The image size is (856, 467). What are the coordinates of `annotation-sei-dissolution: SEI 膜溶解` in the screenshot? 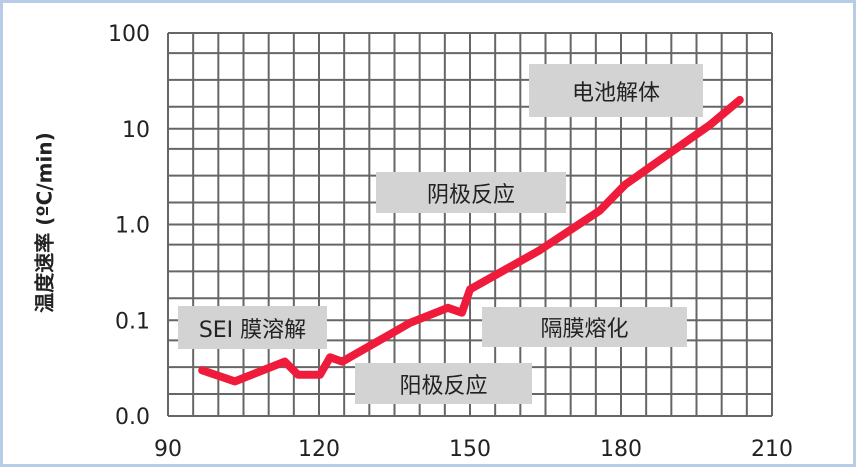 It's located at (252, 327).